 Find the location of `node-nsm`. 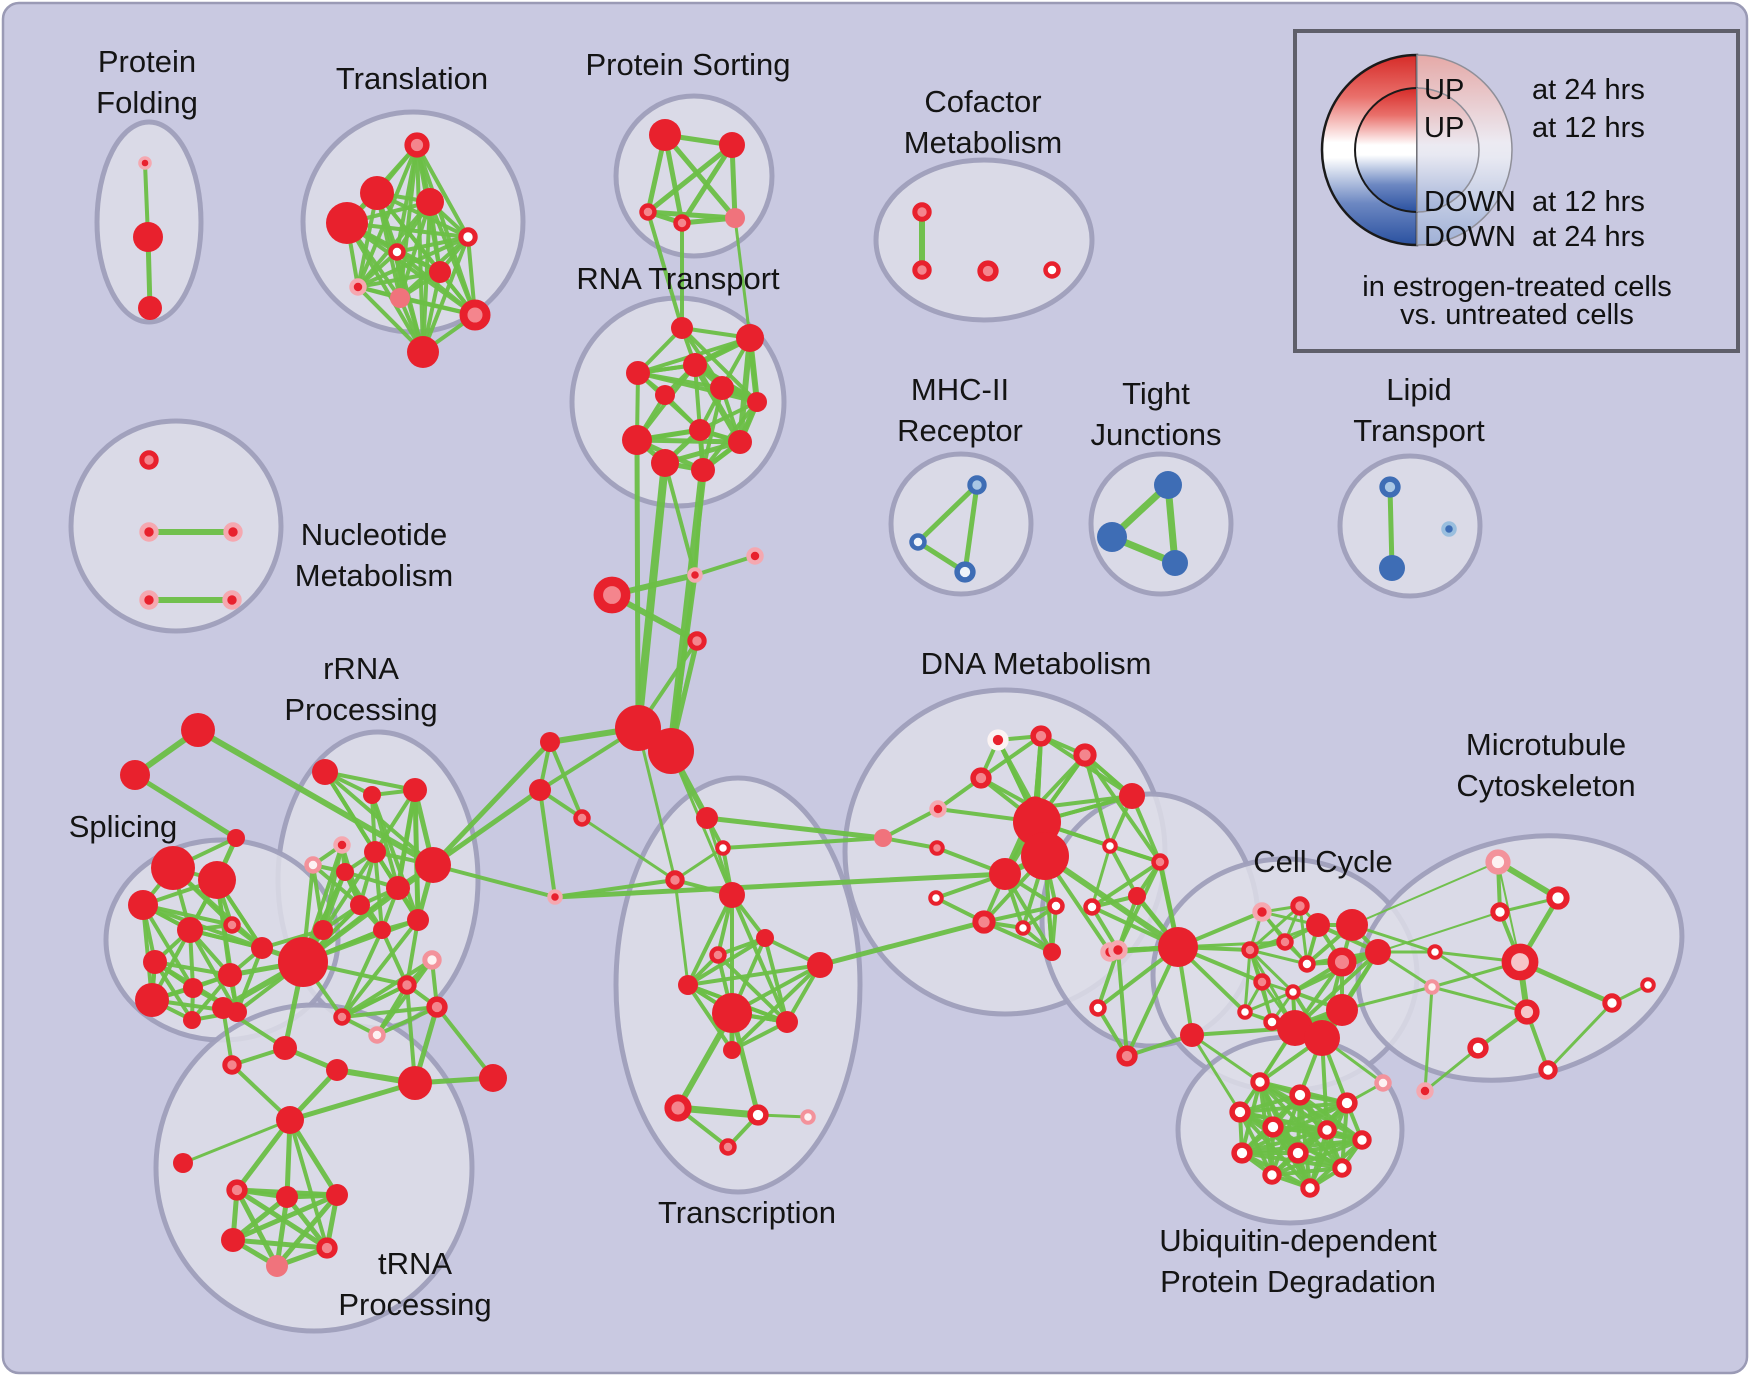

node-nsm is located at coordinates (555, 897).